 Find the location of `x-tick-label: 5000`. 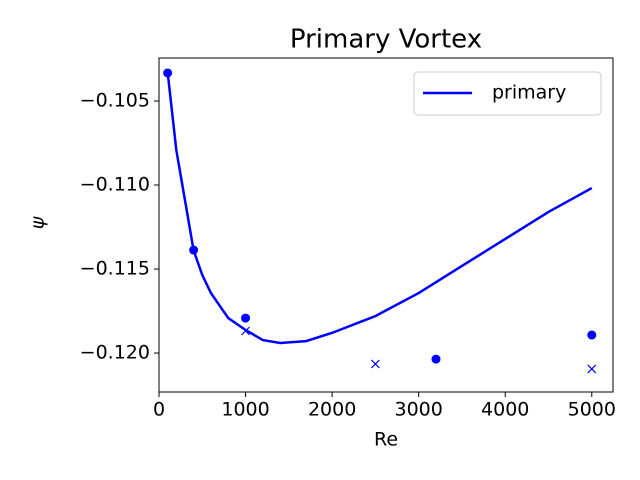

x-tick-label: 5000 is located at coordinates (592, 410).